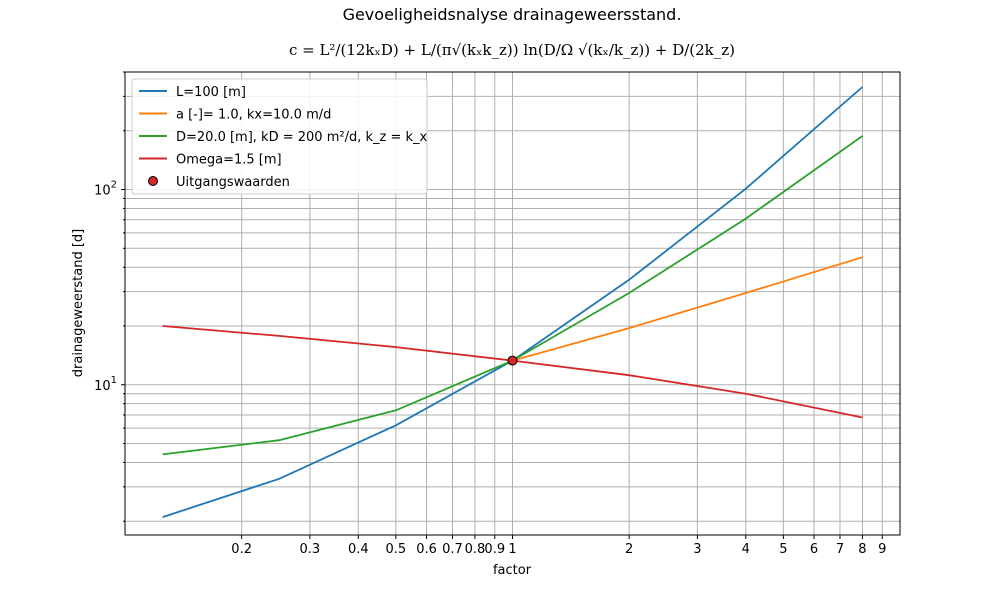 Image resolution: width=1000 pixels, height=604 pixels. What do you see at coordinates (452, 549) in the screenshot?
I see `x-tick-label: 0.7` at bounding box center [452, 549].